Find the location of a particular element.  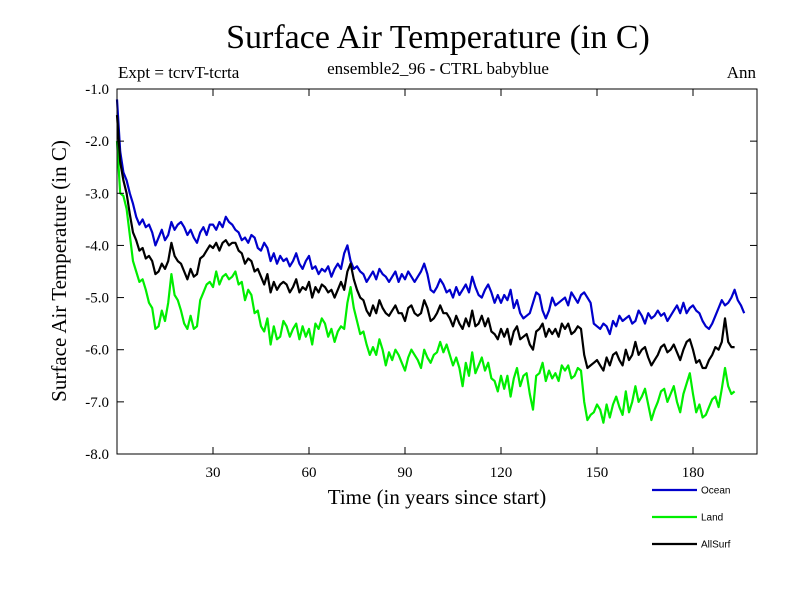

chart-title: Surface Air Temperature (in C) is located at coordinates (438, 37).